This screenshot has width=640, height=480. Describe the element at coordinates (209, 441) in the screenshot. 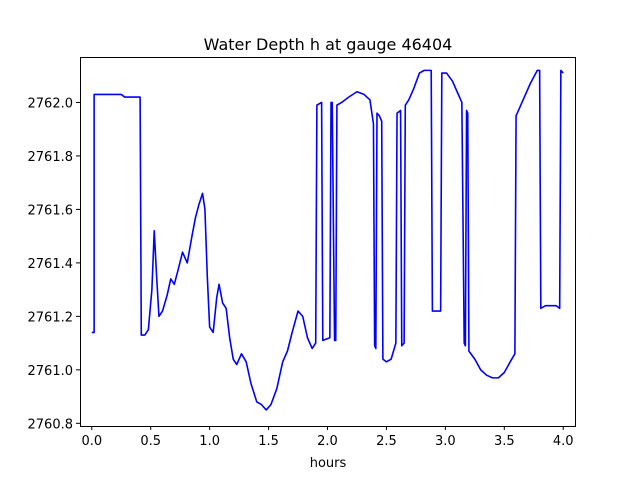

I see `x-tick-label: 1.0` at that location.